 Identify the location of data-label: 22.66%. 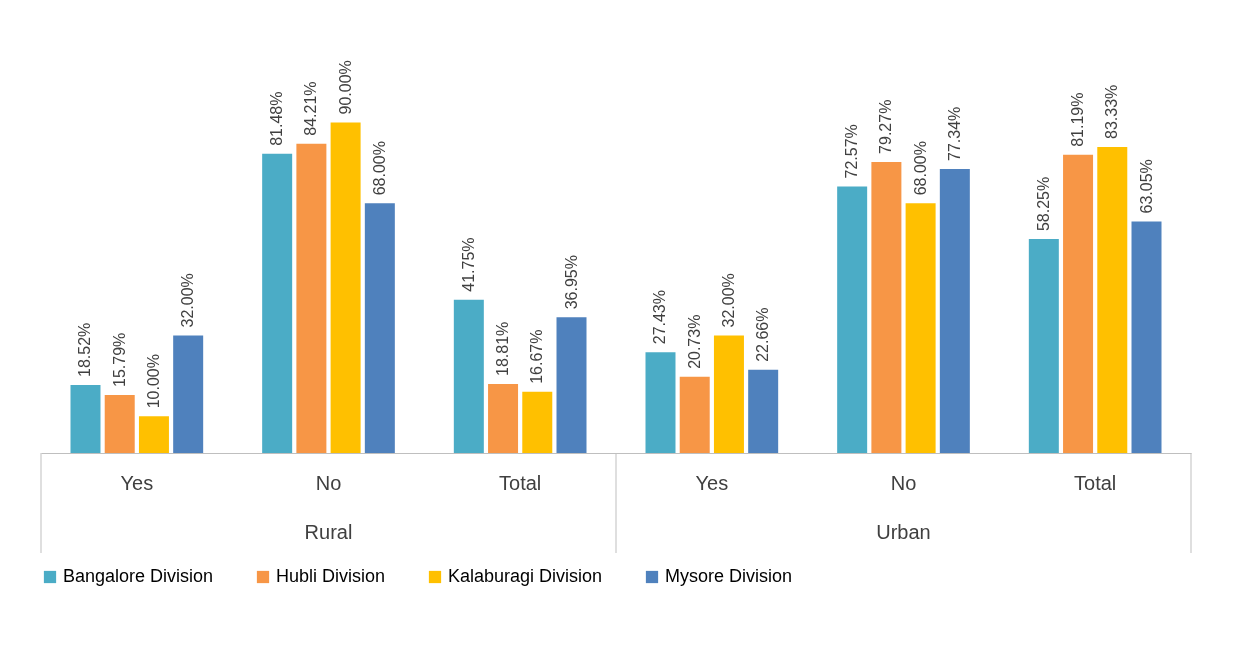
(763, 334).